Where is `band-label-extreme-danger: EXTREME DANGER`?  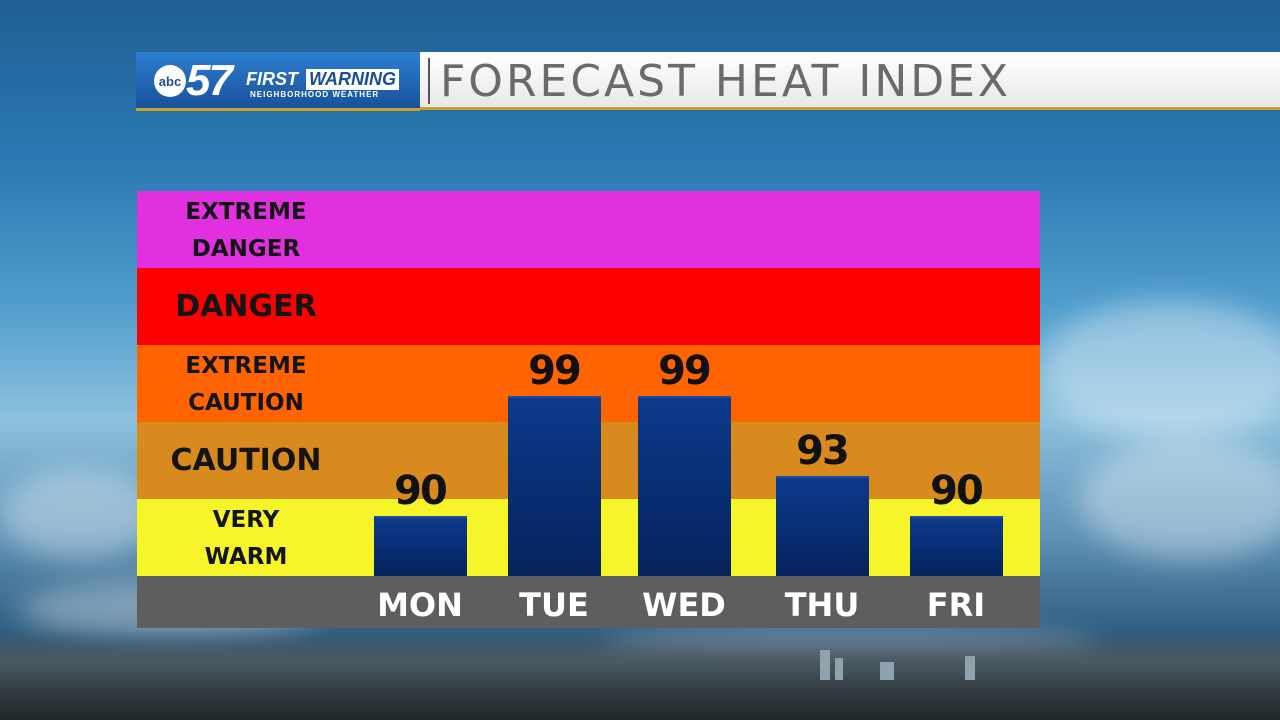 band-label-extreme-danger: EXTREME DANGER is located at coordinates (246, 231).